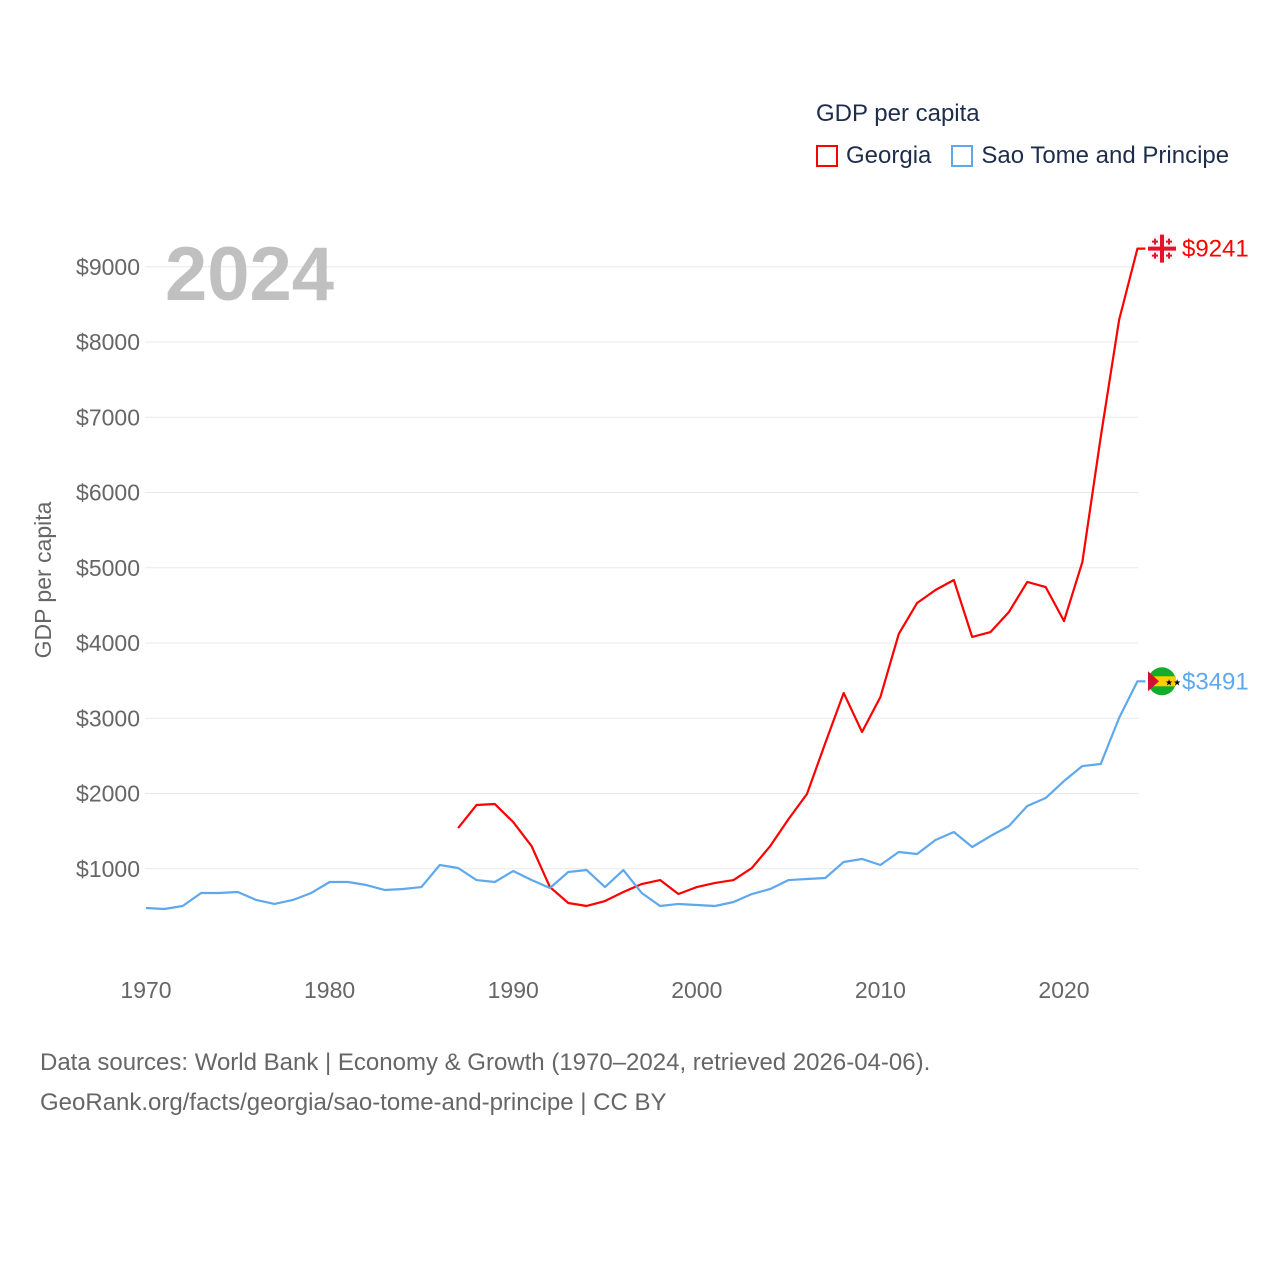 The image size is (1280, 1280). Describe the element at coordinates (108, 417) in the screenshot. I see `y-tick-label: $7000` at that location.